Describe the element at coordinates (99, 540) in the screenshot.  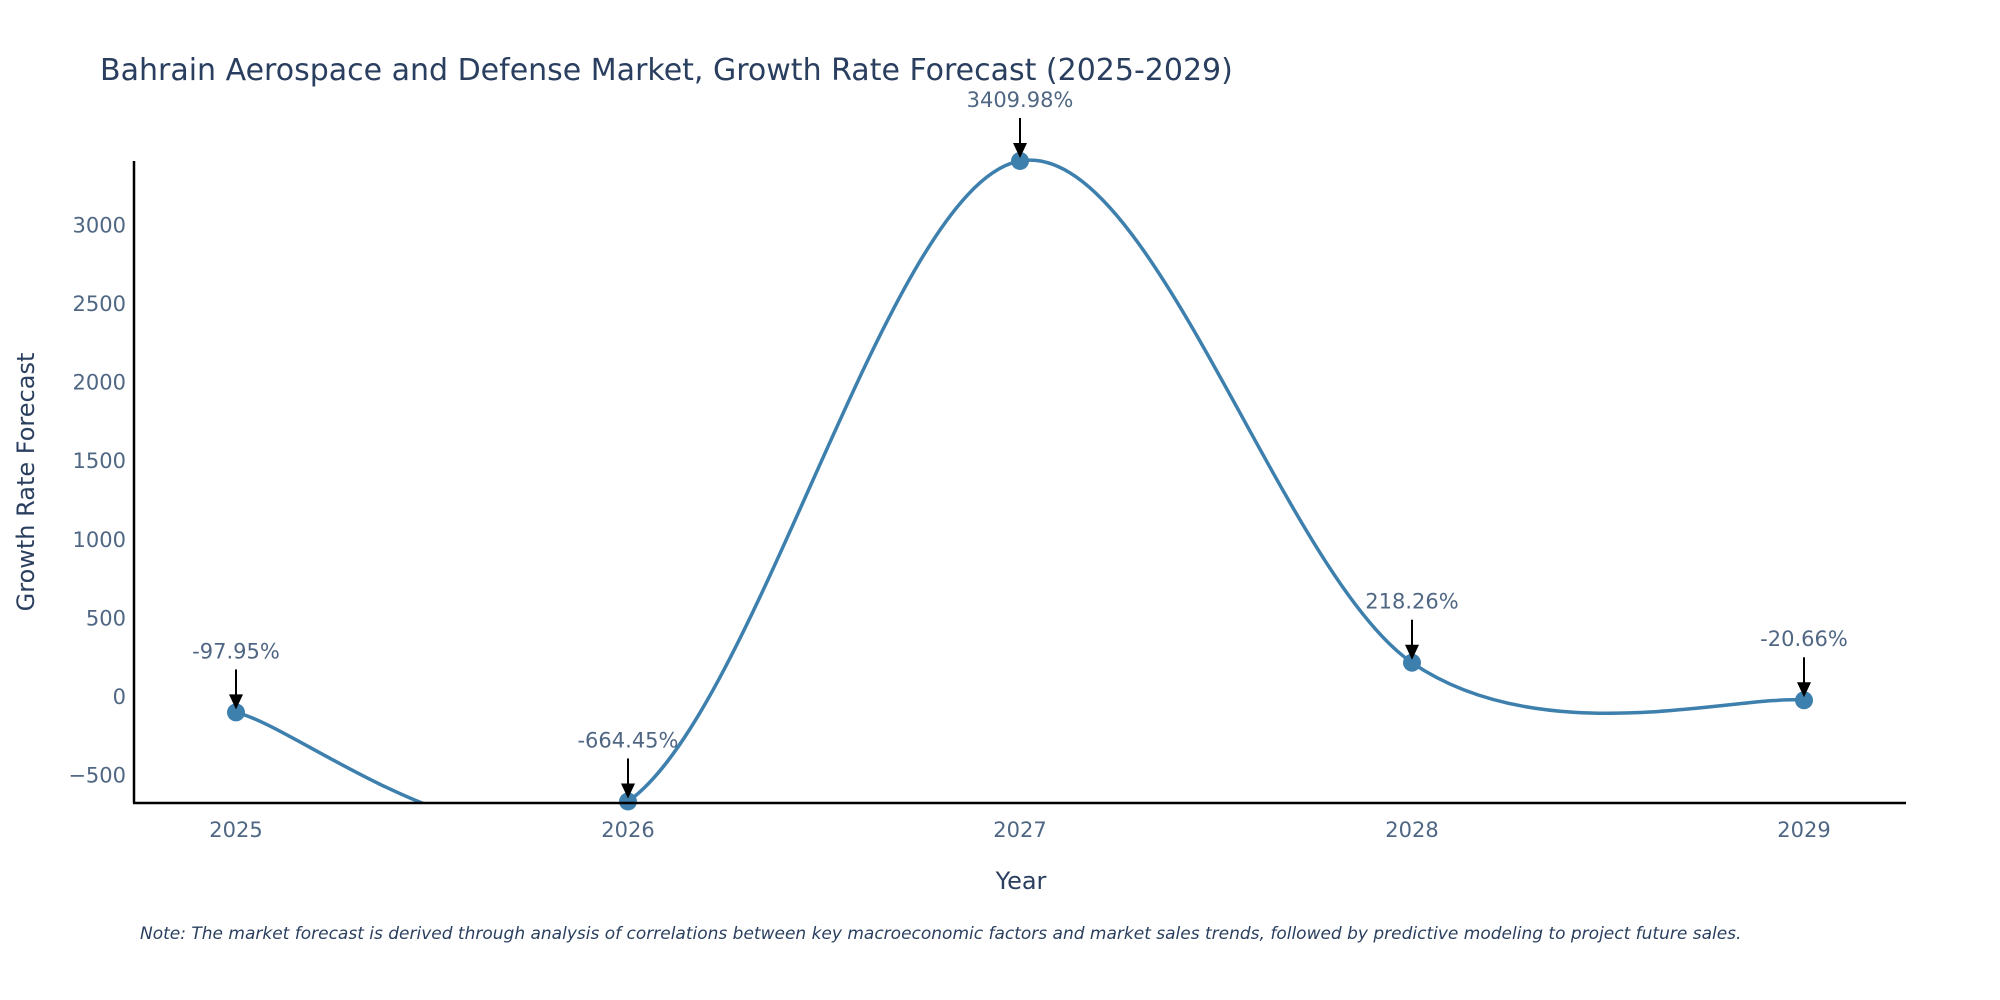
I see `y-tick-label: 1000` at that location.